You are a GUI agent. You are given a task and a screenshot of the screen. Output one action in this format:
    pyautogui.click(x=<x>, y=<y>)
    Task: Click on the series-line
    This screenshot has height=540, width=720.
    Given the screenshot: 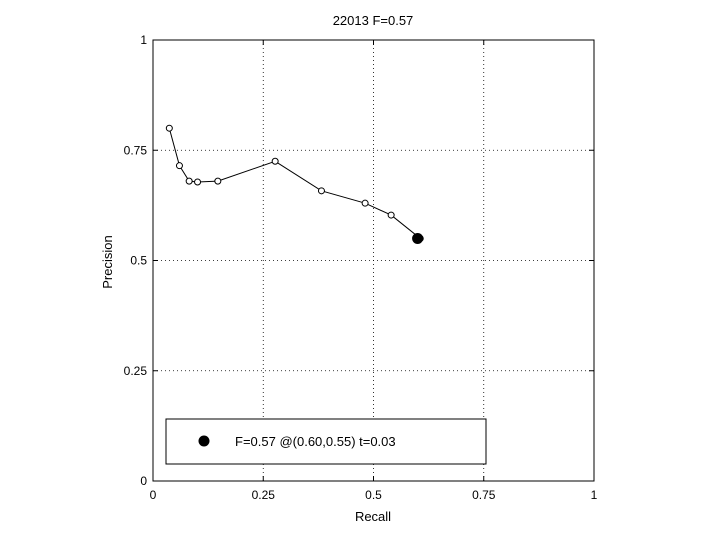 What is the action you would take?
    pyautogui.click(x=294, y=183)
    